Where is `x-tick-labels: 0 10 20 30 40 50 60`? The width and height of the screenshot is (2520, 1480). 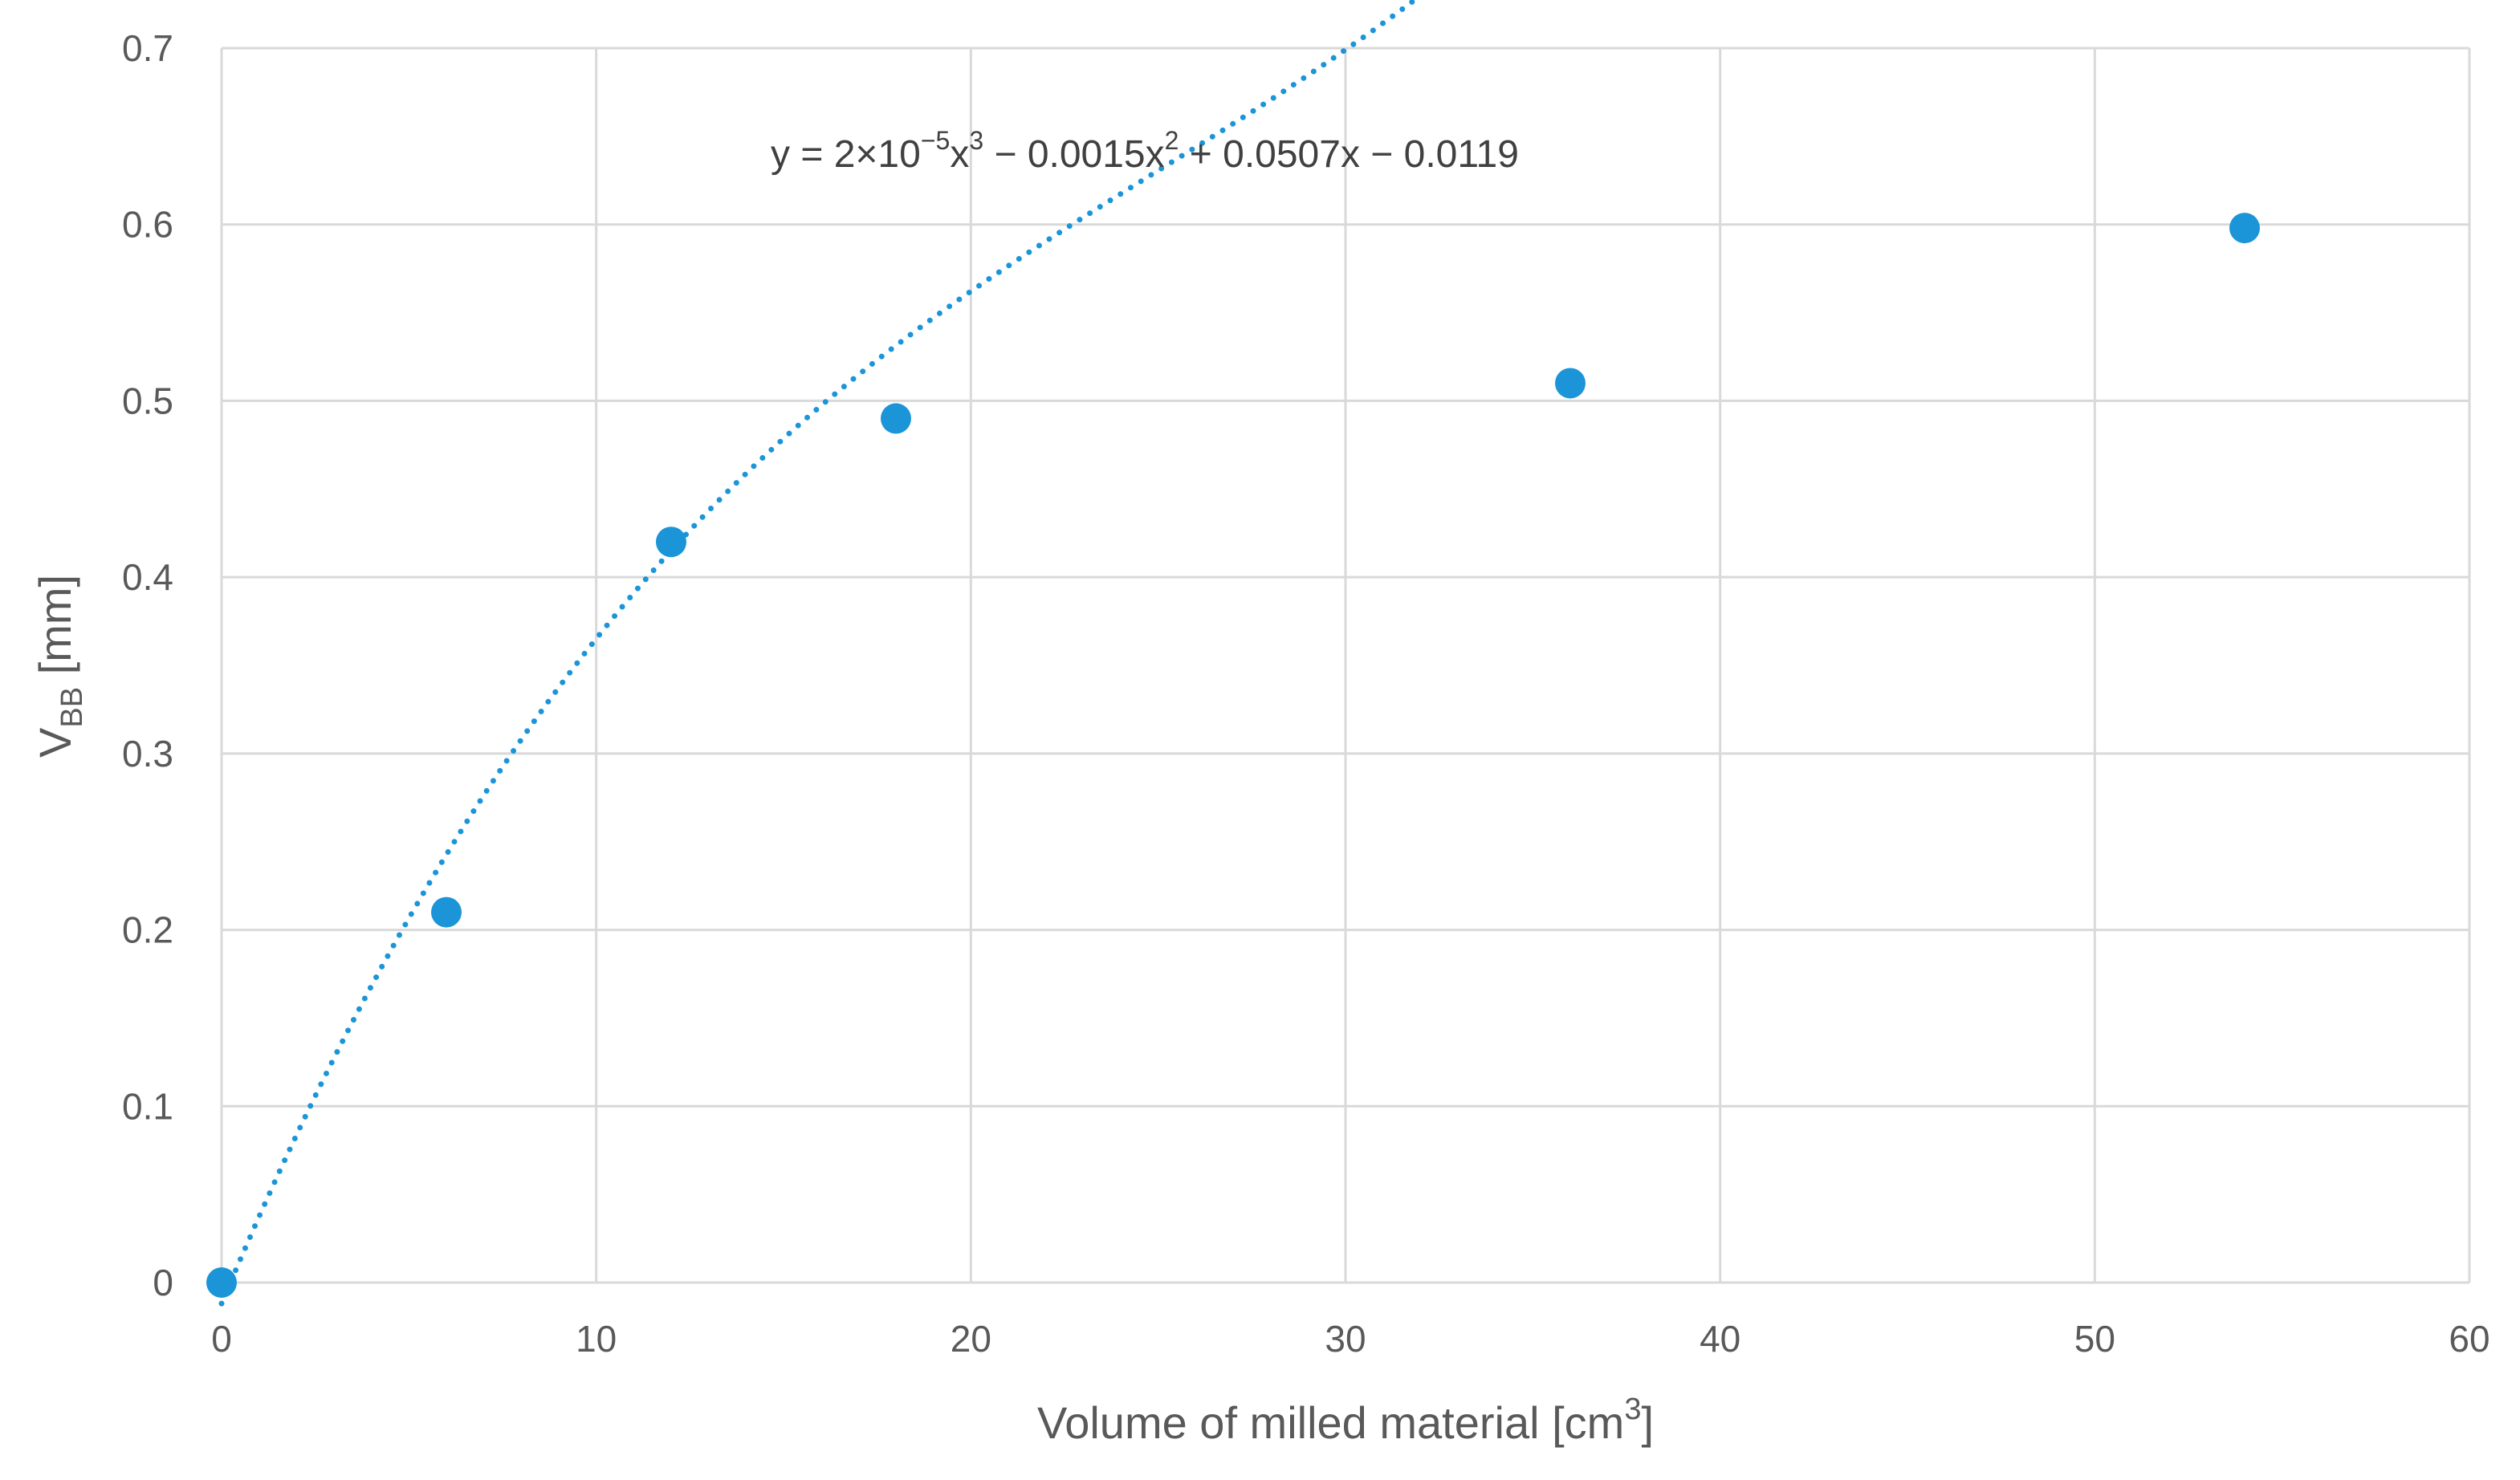 x-tick-labels: 0 10 20 30 40 50 60 is located at coordinates (1350, 1339).